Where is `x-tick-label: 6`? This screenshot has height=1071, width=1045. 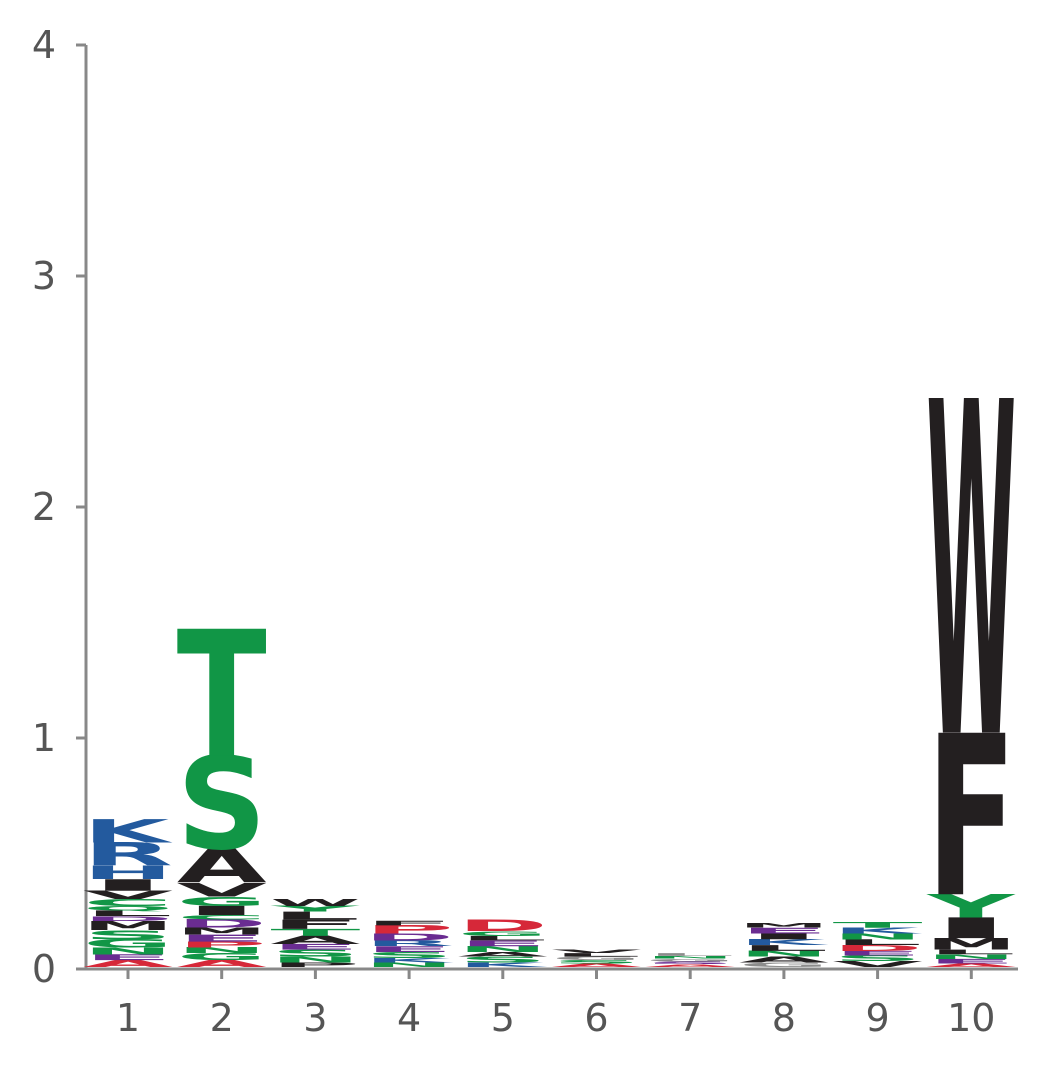
x-tick-label: 6 is located at coordinates (596, 1018).